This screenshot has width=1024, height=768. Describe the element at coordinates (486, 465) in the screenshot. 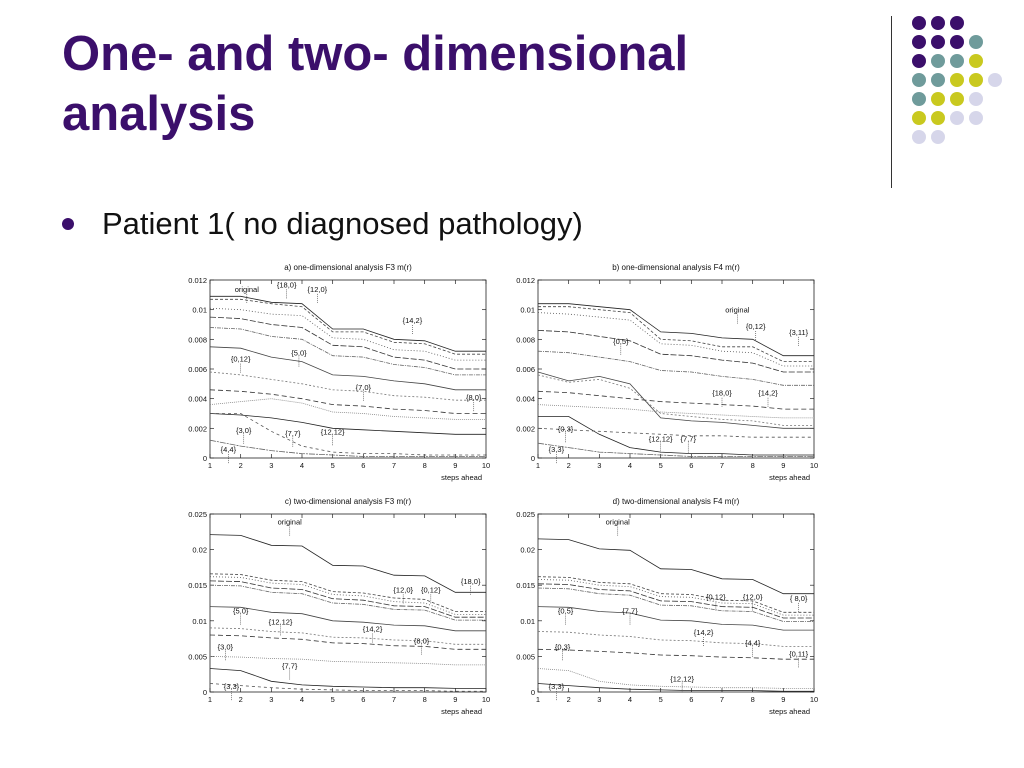

I see `x-tick-label: 10` at that location.